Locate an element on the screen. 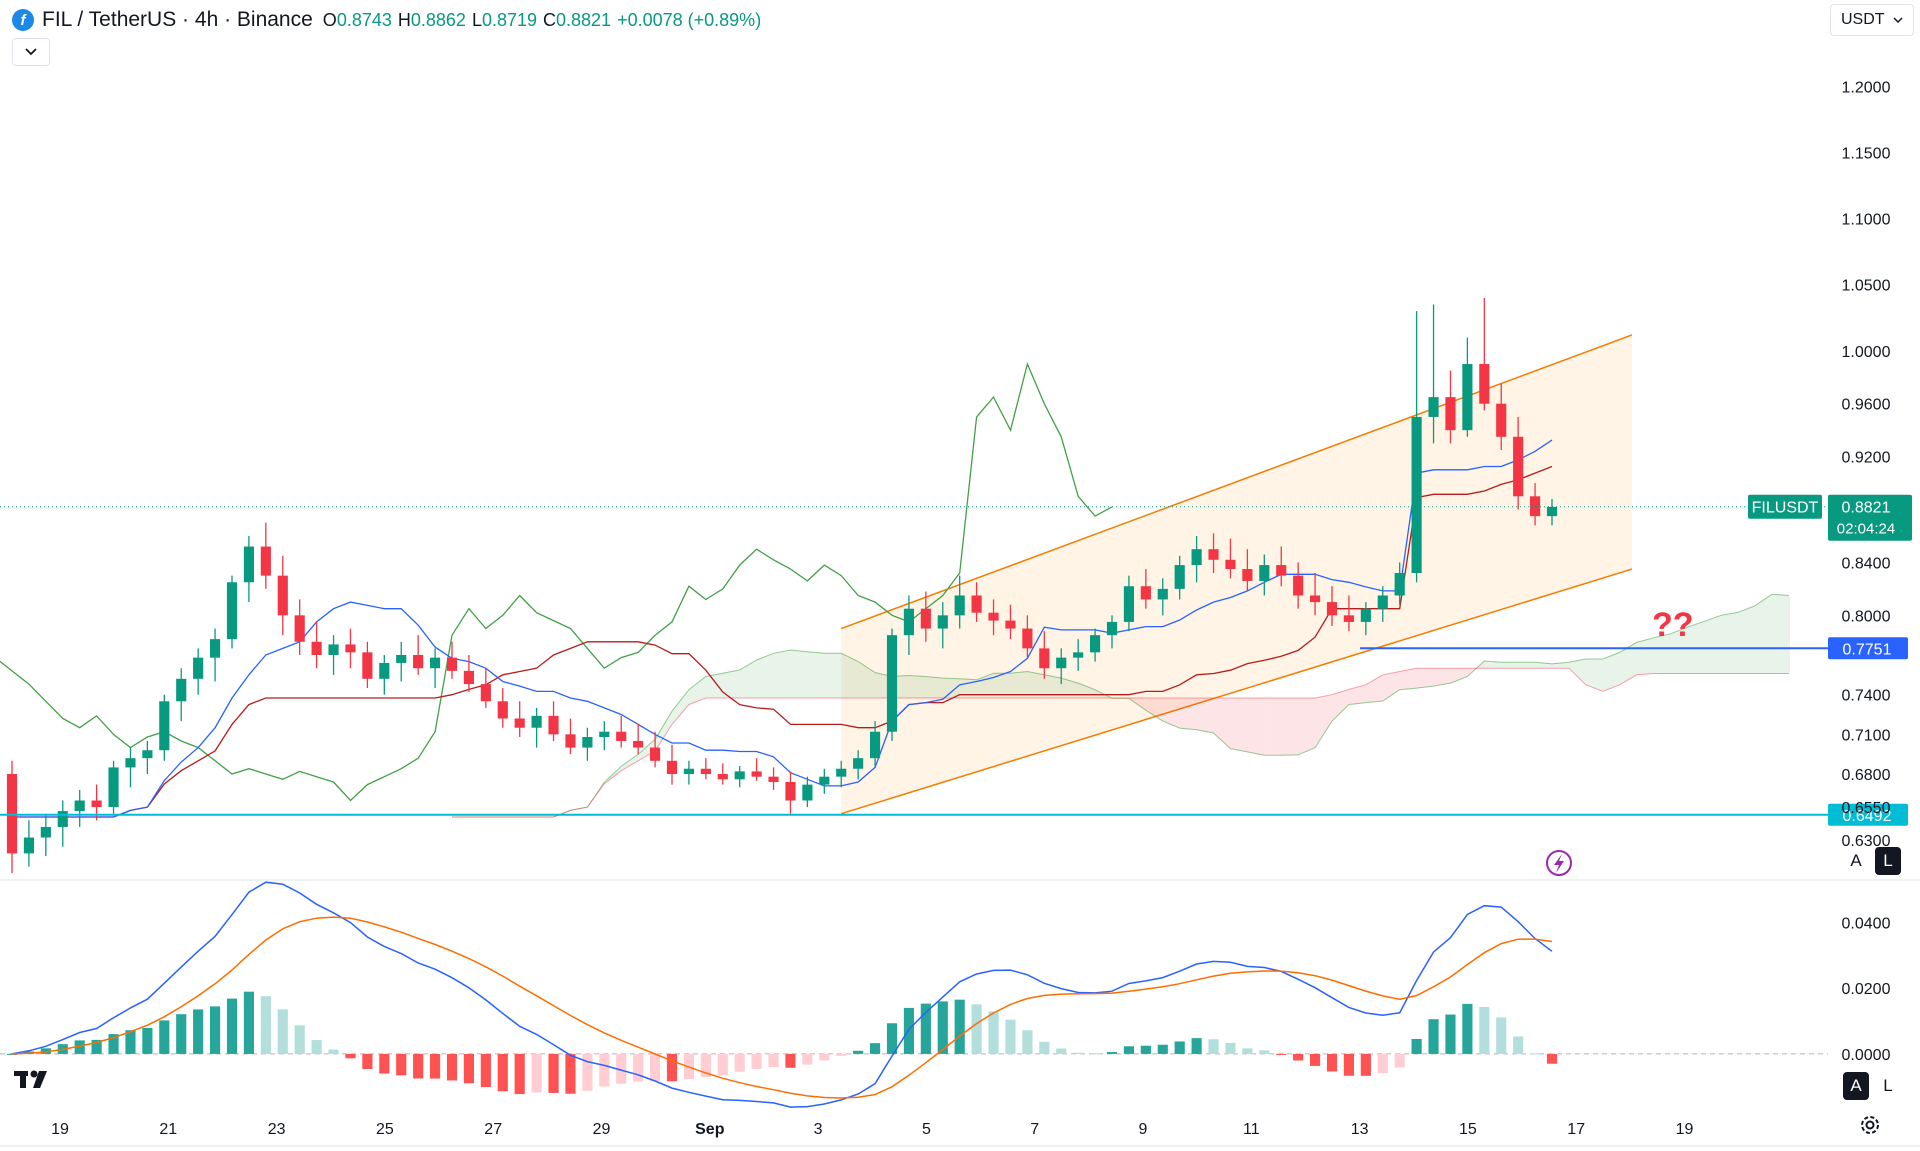 The image size is (1920, 1151). symbol-title: FIL / TetherUS · 4h · Binance is located at coordinates (177, 19).